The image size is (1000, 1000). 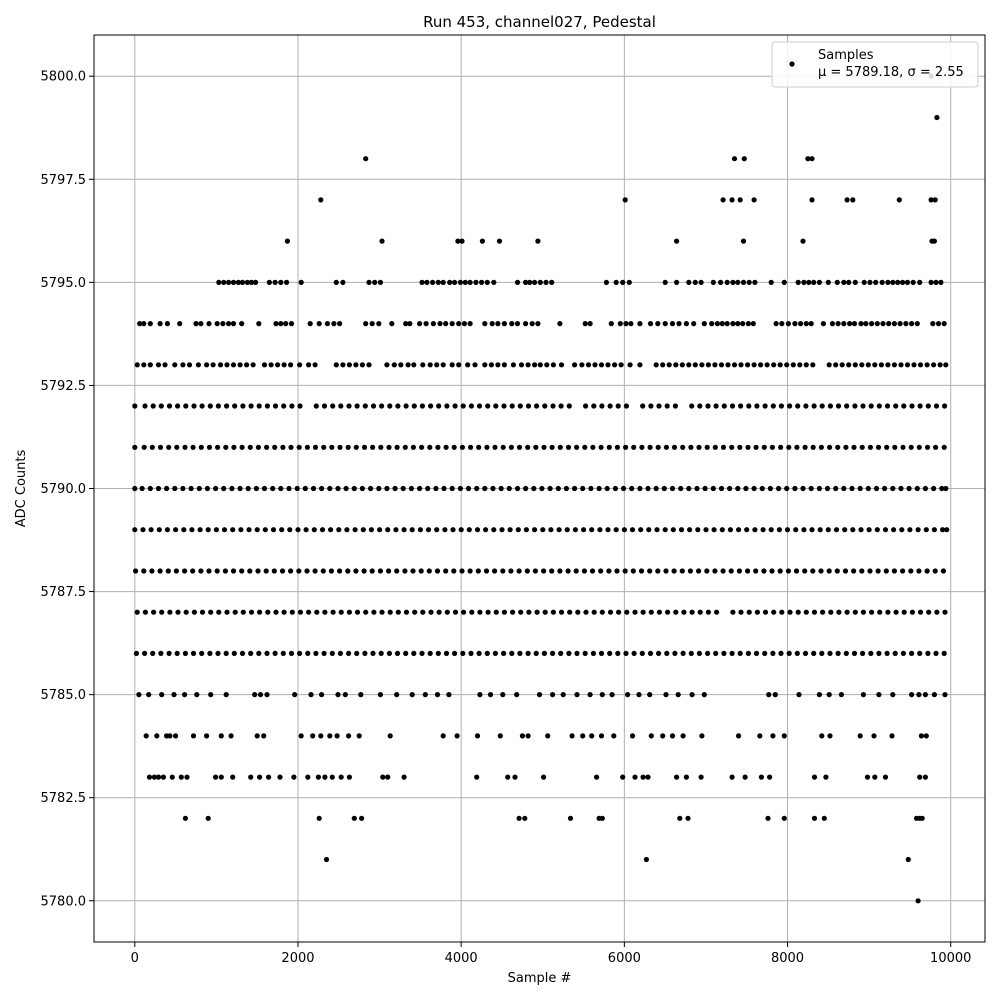 What do you see at coordinates (787, 958) in the screenshot?
I see `x-tick-label: 8000` at bounding box center [787, 958].